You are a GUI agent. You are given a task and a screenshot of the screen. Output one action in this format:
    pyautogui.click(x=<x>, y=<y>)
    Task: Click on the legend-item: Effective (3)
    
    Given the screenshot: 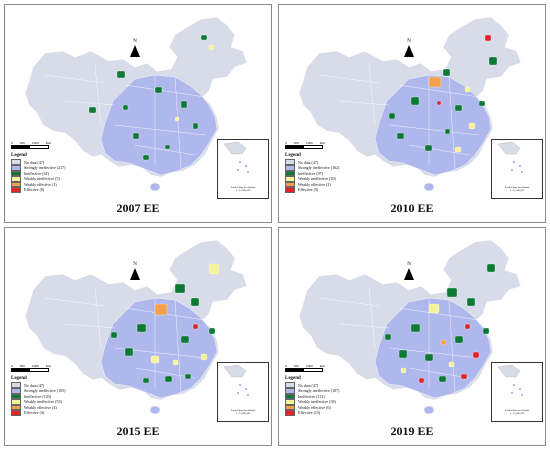 What is the action you would take?
    pyautogui.click(x=325, y=190)
    